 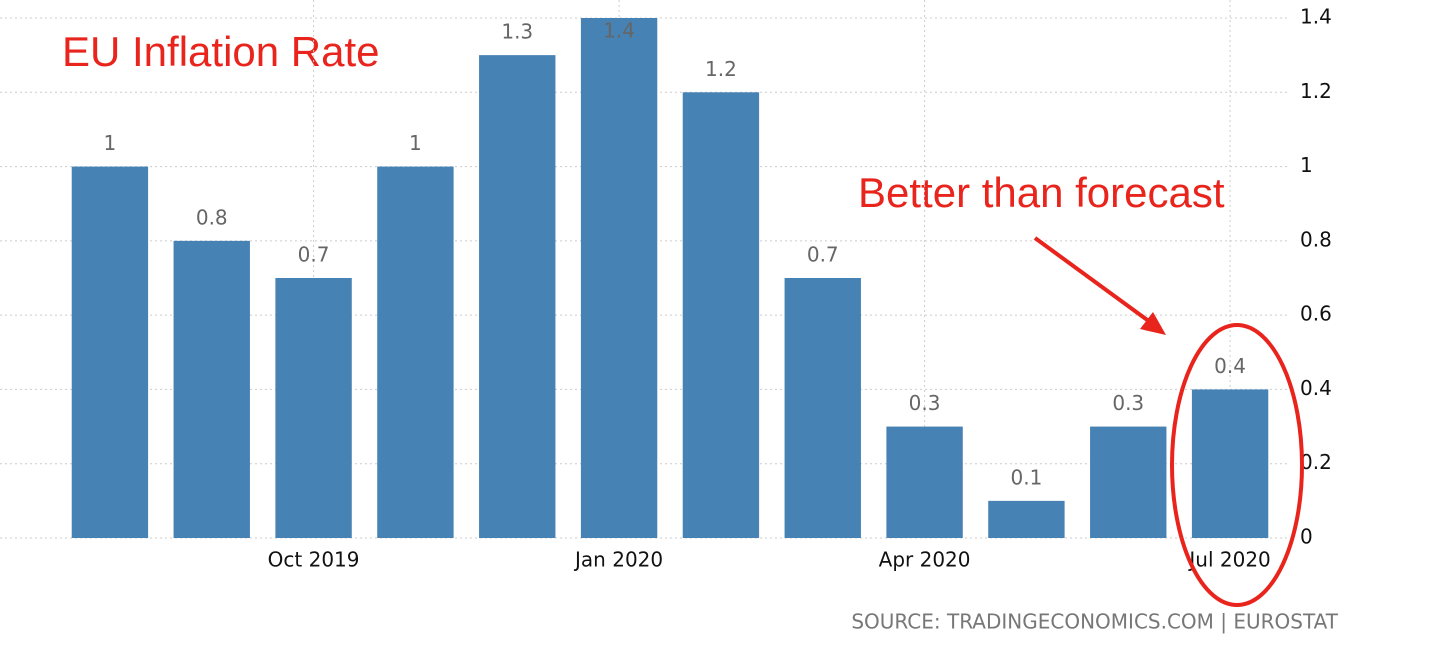 I want to click on arrow-head, so click(x=1153, y=323).